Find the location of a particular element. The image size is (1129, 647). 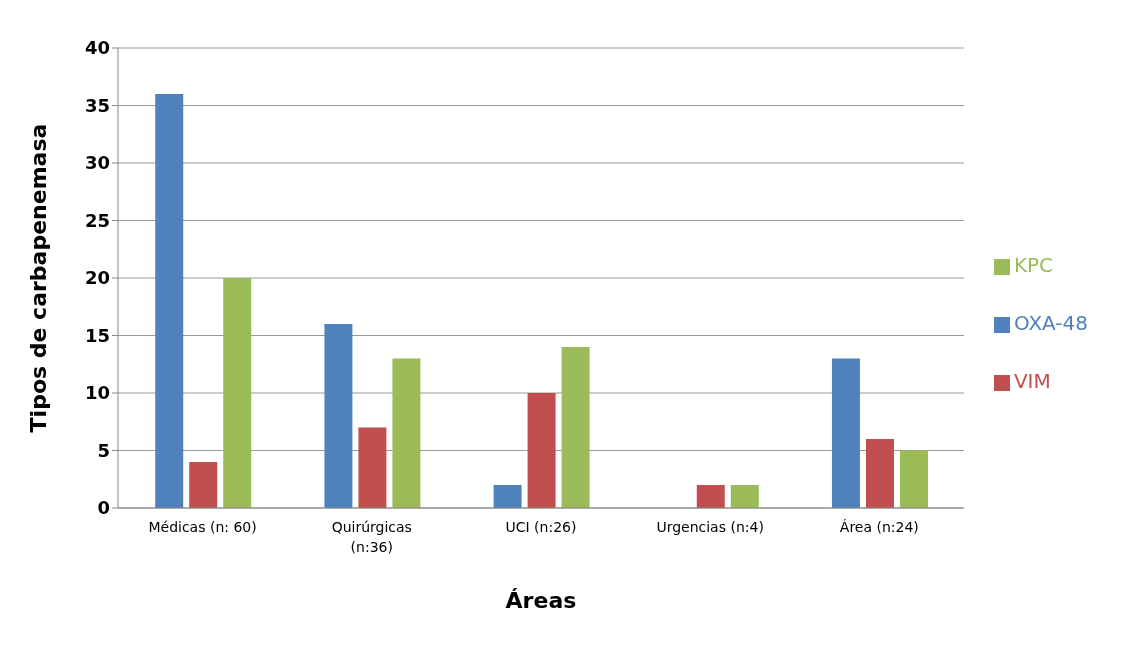

y-tick-label: 35 is located at coordinates (97, 105).